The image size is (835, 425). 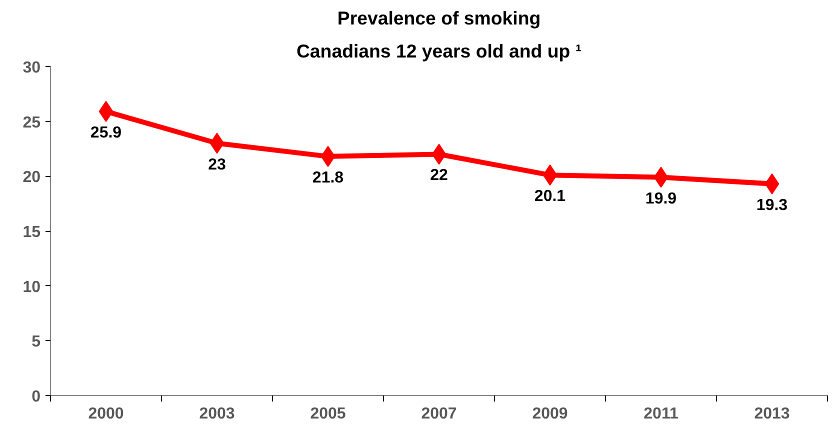 I want to click on x-tick-label: 2003, so click(x=217, y=414).